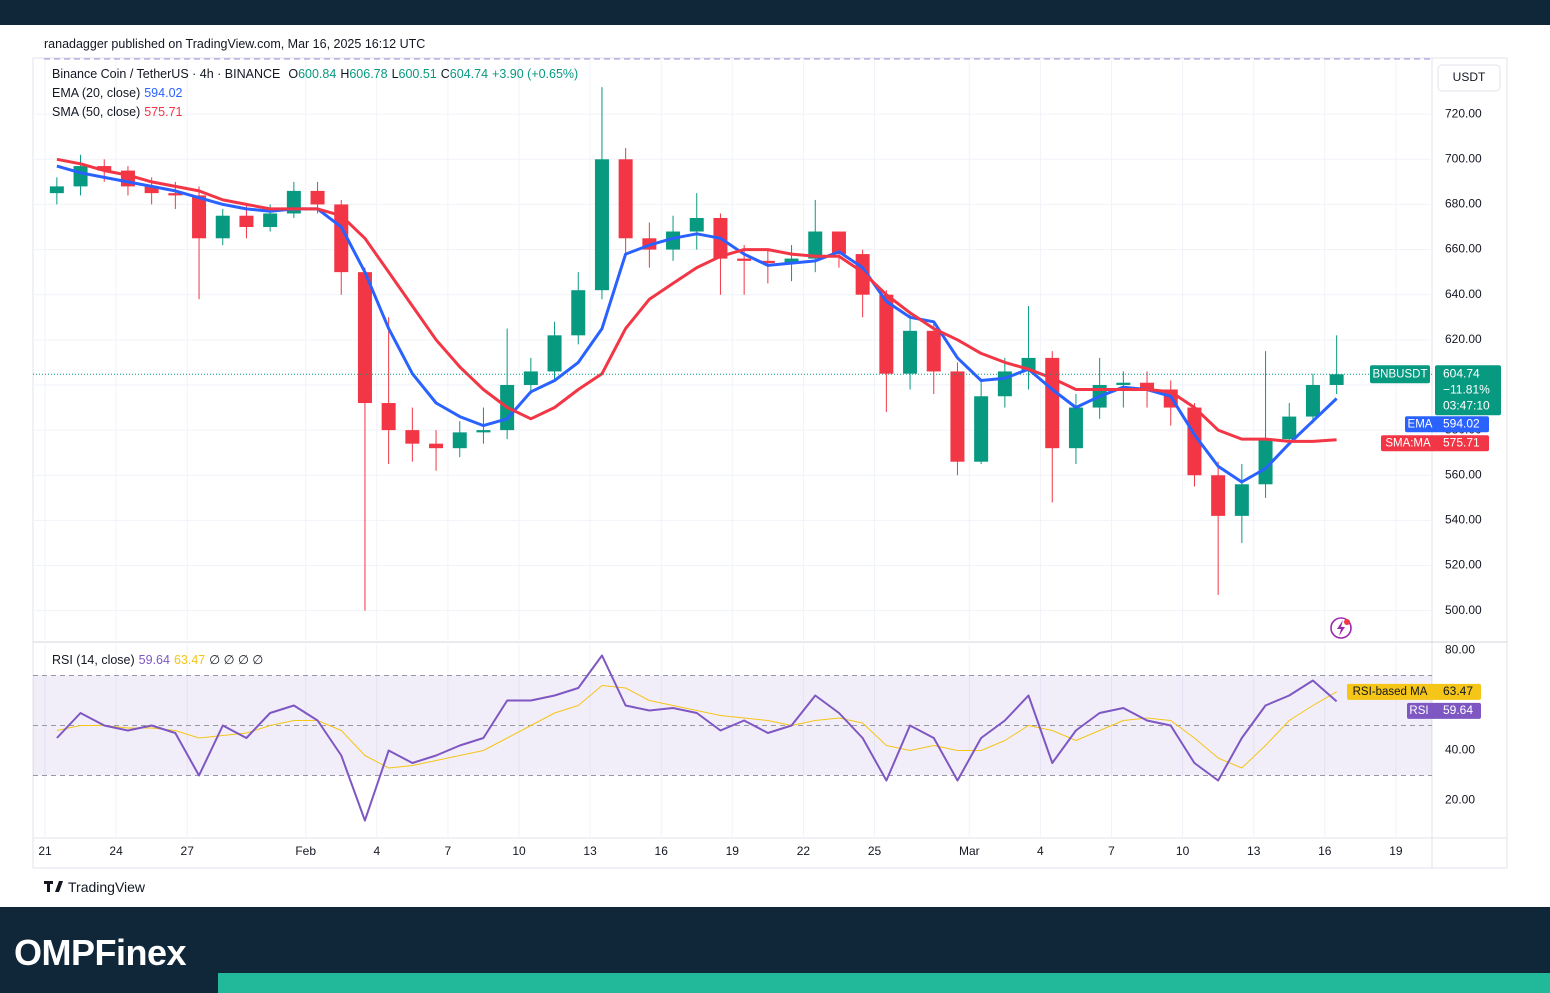  What do you see at coordinates (1461, 423) in the screenshot?
I see `tag-value: 594.02` at bounding box center [1461, 423].